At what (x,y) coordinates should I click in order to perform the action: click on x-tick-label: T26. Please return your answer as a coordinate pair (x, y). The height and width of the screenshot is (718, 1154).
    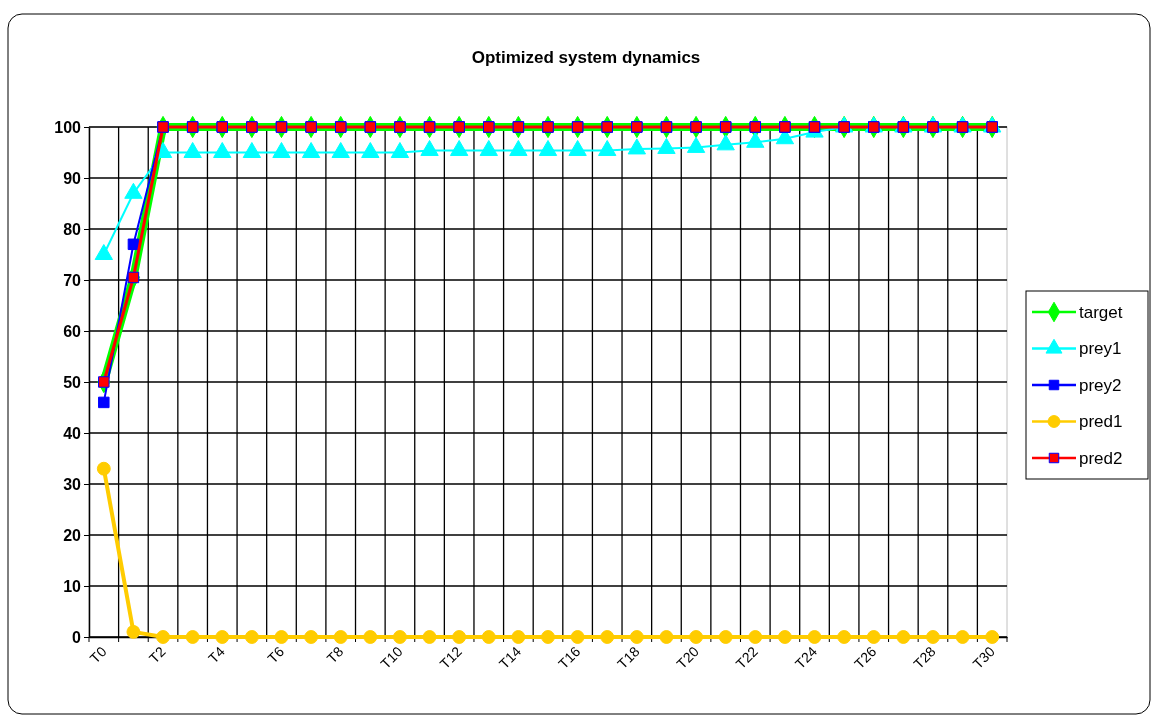
    Looking at the image, I should click on (865, 657).